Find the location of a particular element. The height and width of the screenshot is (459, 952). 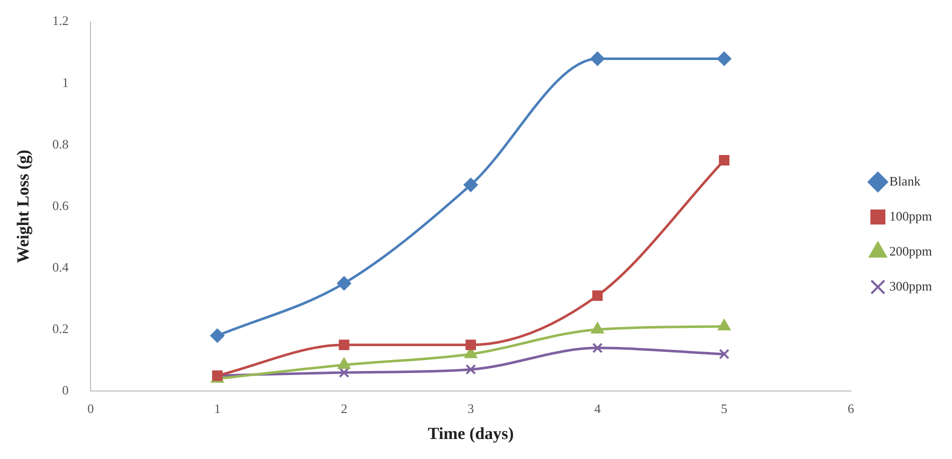

x-tick-label: 2 is located at coordinates (344, 408).